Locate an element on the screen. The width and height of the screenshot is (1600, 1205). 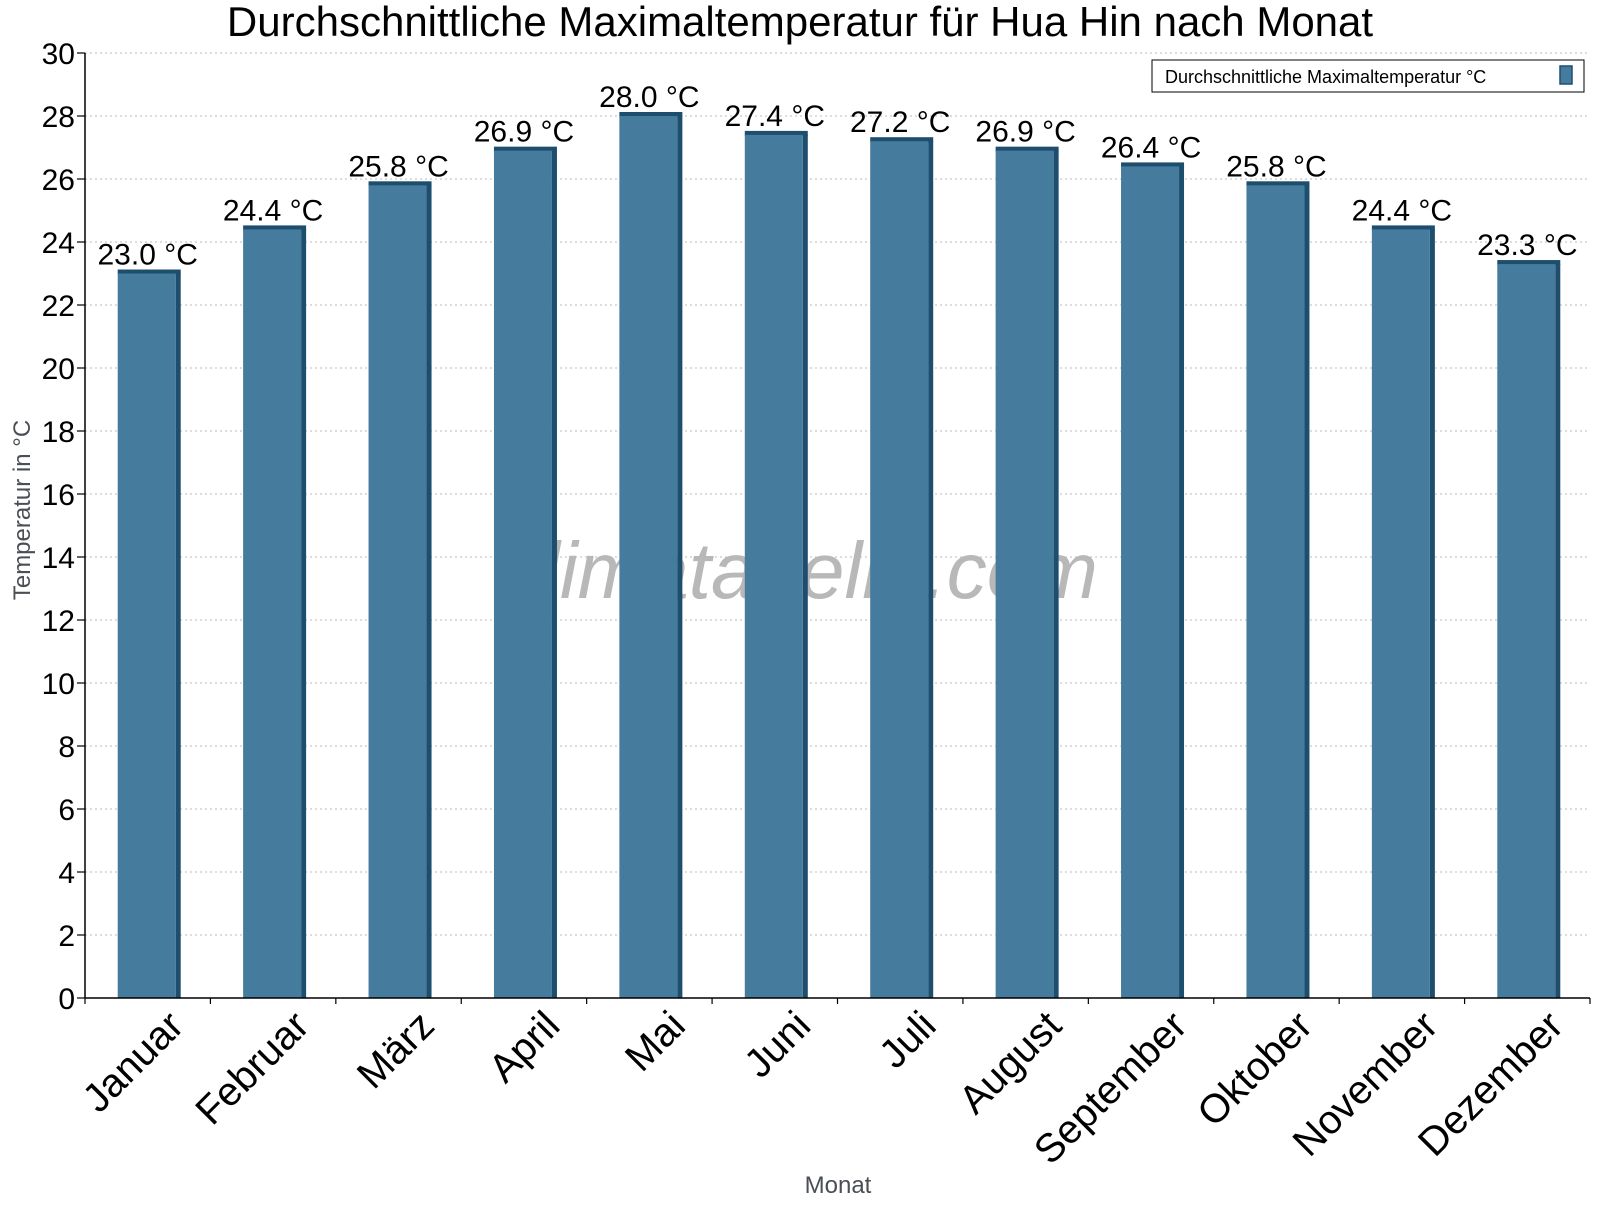
data-label: 23.0 °C is located at coordinates (148, 255).